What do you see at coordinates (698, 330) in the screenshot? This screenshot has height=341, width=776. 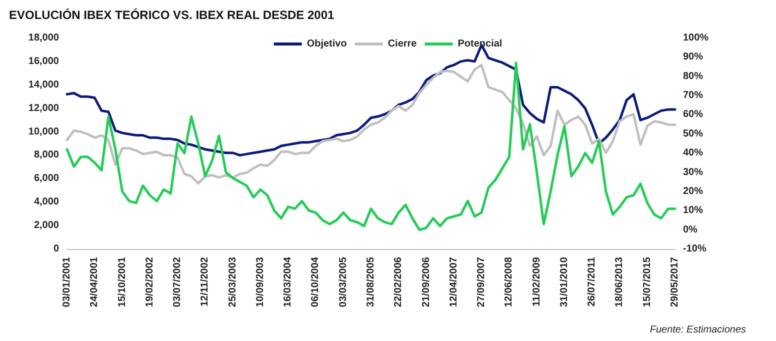 I see `source-note: Fuente: Estimaciones` at bounding box center [698, 330].